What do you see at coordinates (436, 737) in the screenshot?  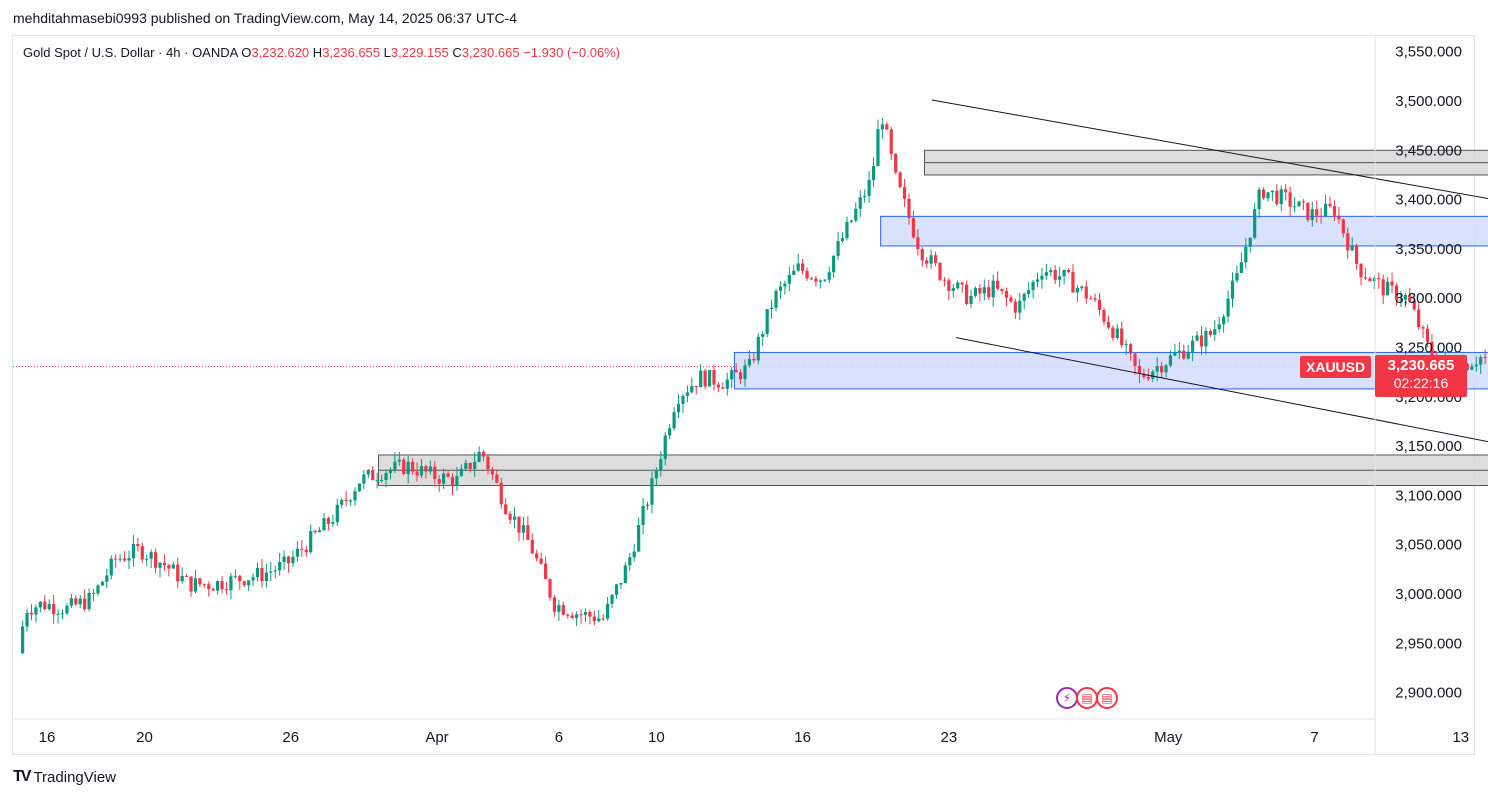 I see `x-tick-label: Apr` at bounding box center [436, 737].